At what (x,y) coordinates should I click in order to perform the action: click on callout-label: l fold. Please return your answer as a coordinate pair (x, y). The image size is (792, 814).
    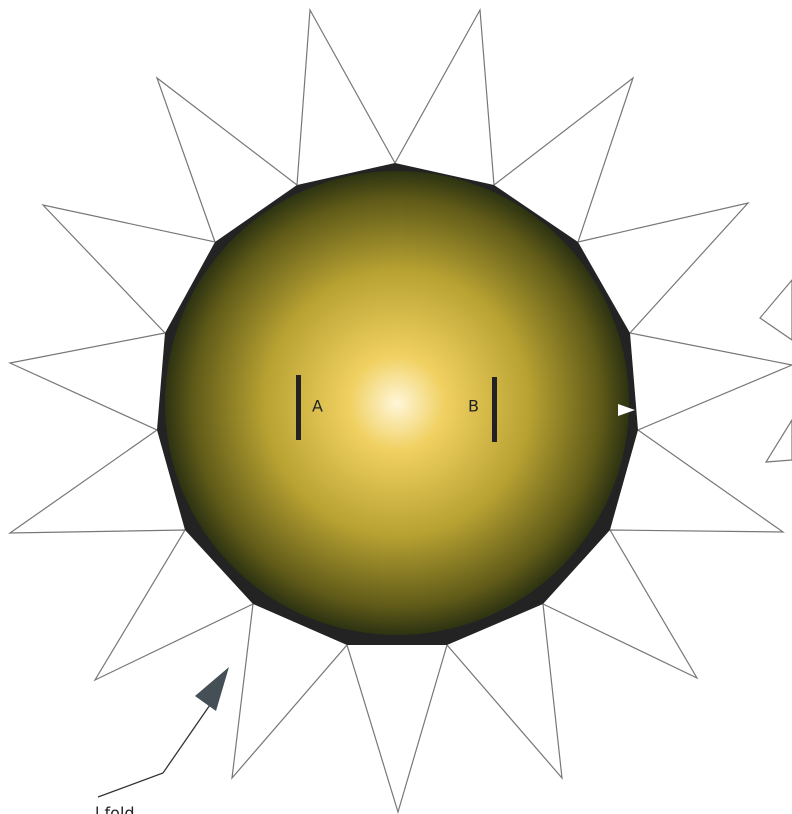
    Looking at the image, I should click on (115, 809).